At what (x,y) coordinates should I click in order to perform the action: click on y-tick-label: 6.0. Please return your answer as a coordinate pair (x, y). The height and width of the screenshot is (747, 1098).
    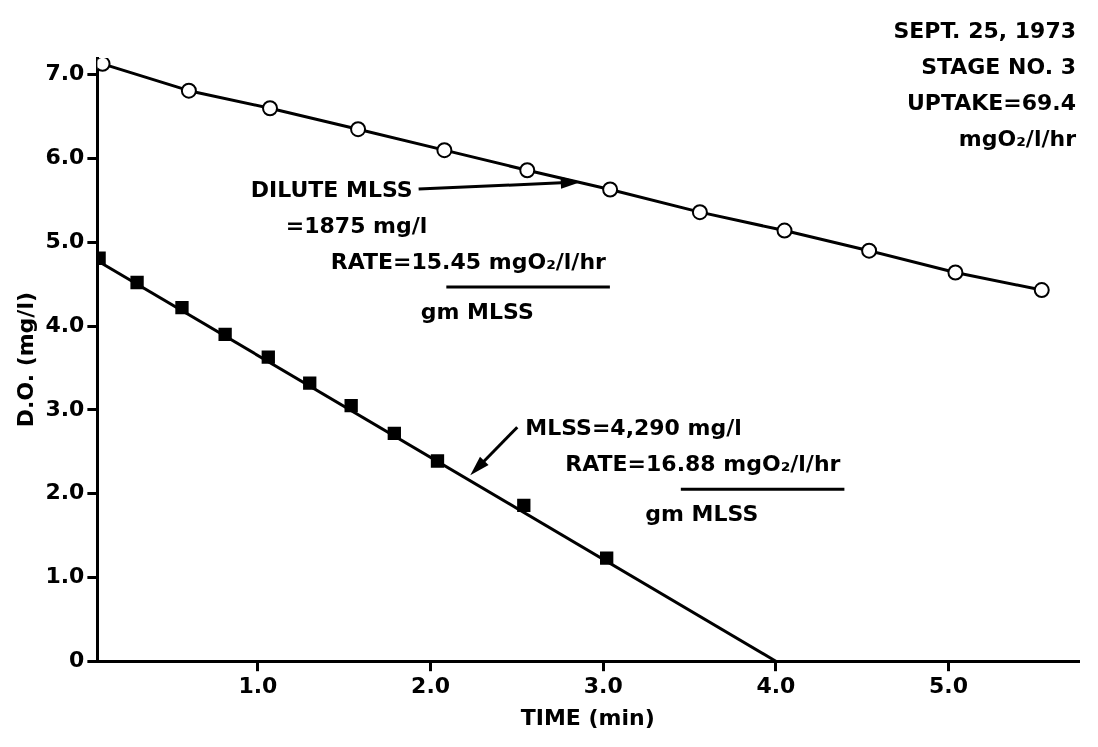
    Looking at the image, I should click on (65, 157).